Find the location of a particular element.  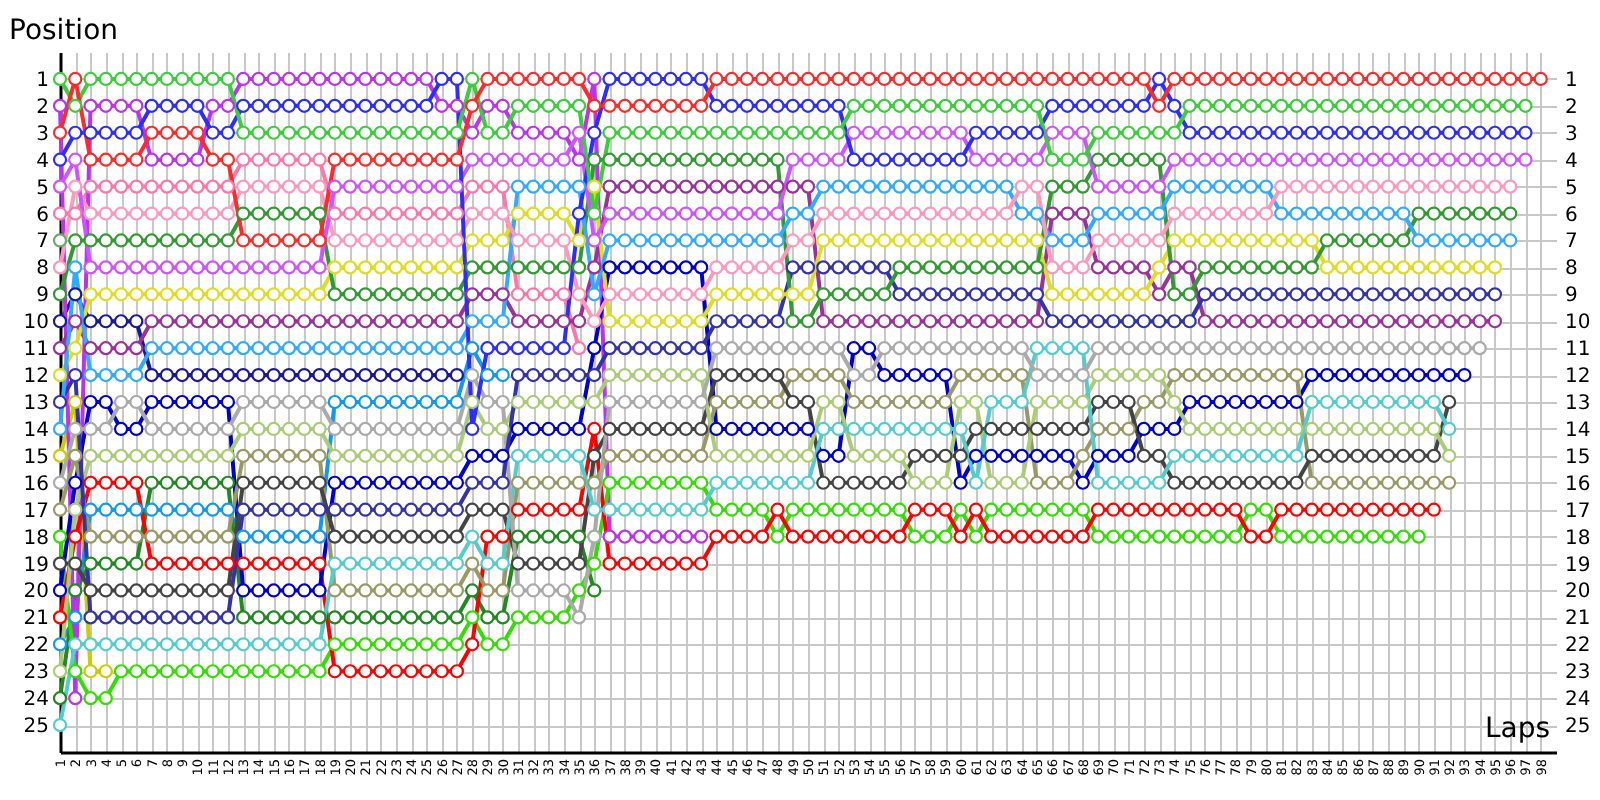

y-axis-title: Position is located at coordinates (64, 31).